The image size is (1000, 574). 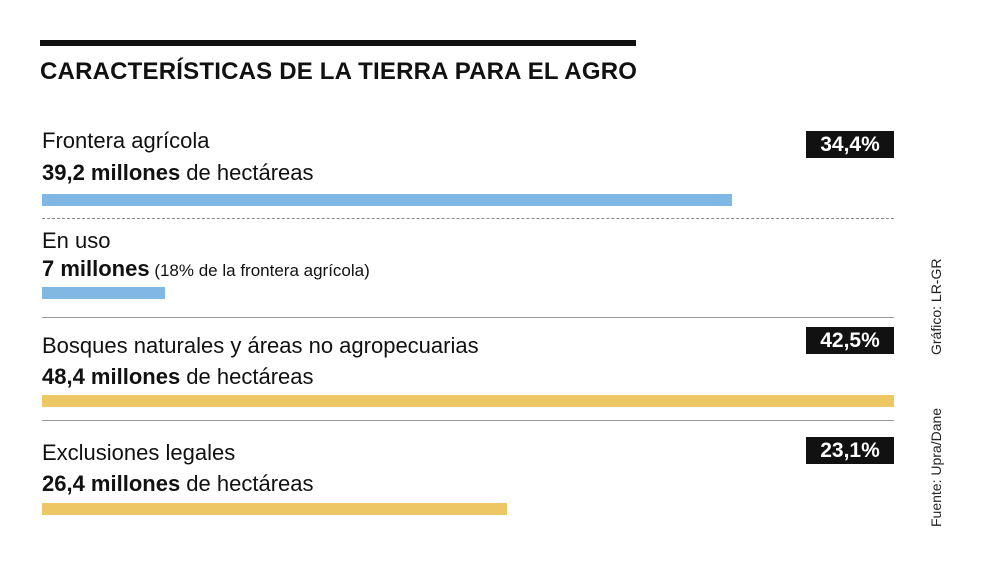 What do you see at coordinates (338, 43) in the screenshot?
I see `top-rule` at bounding box center [338, 43].